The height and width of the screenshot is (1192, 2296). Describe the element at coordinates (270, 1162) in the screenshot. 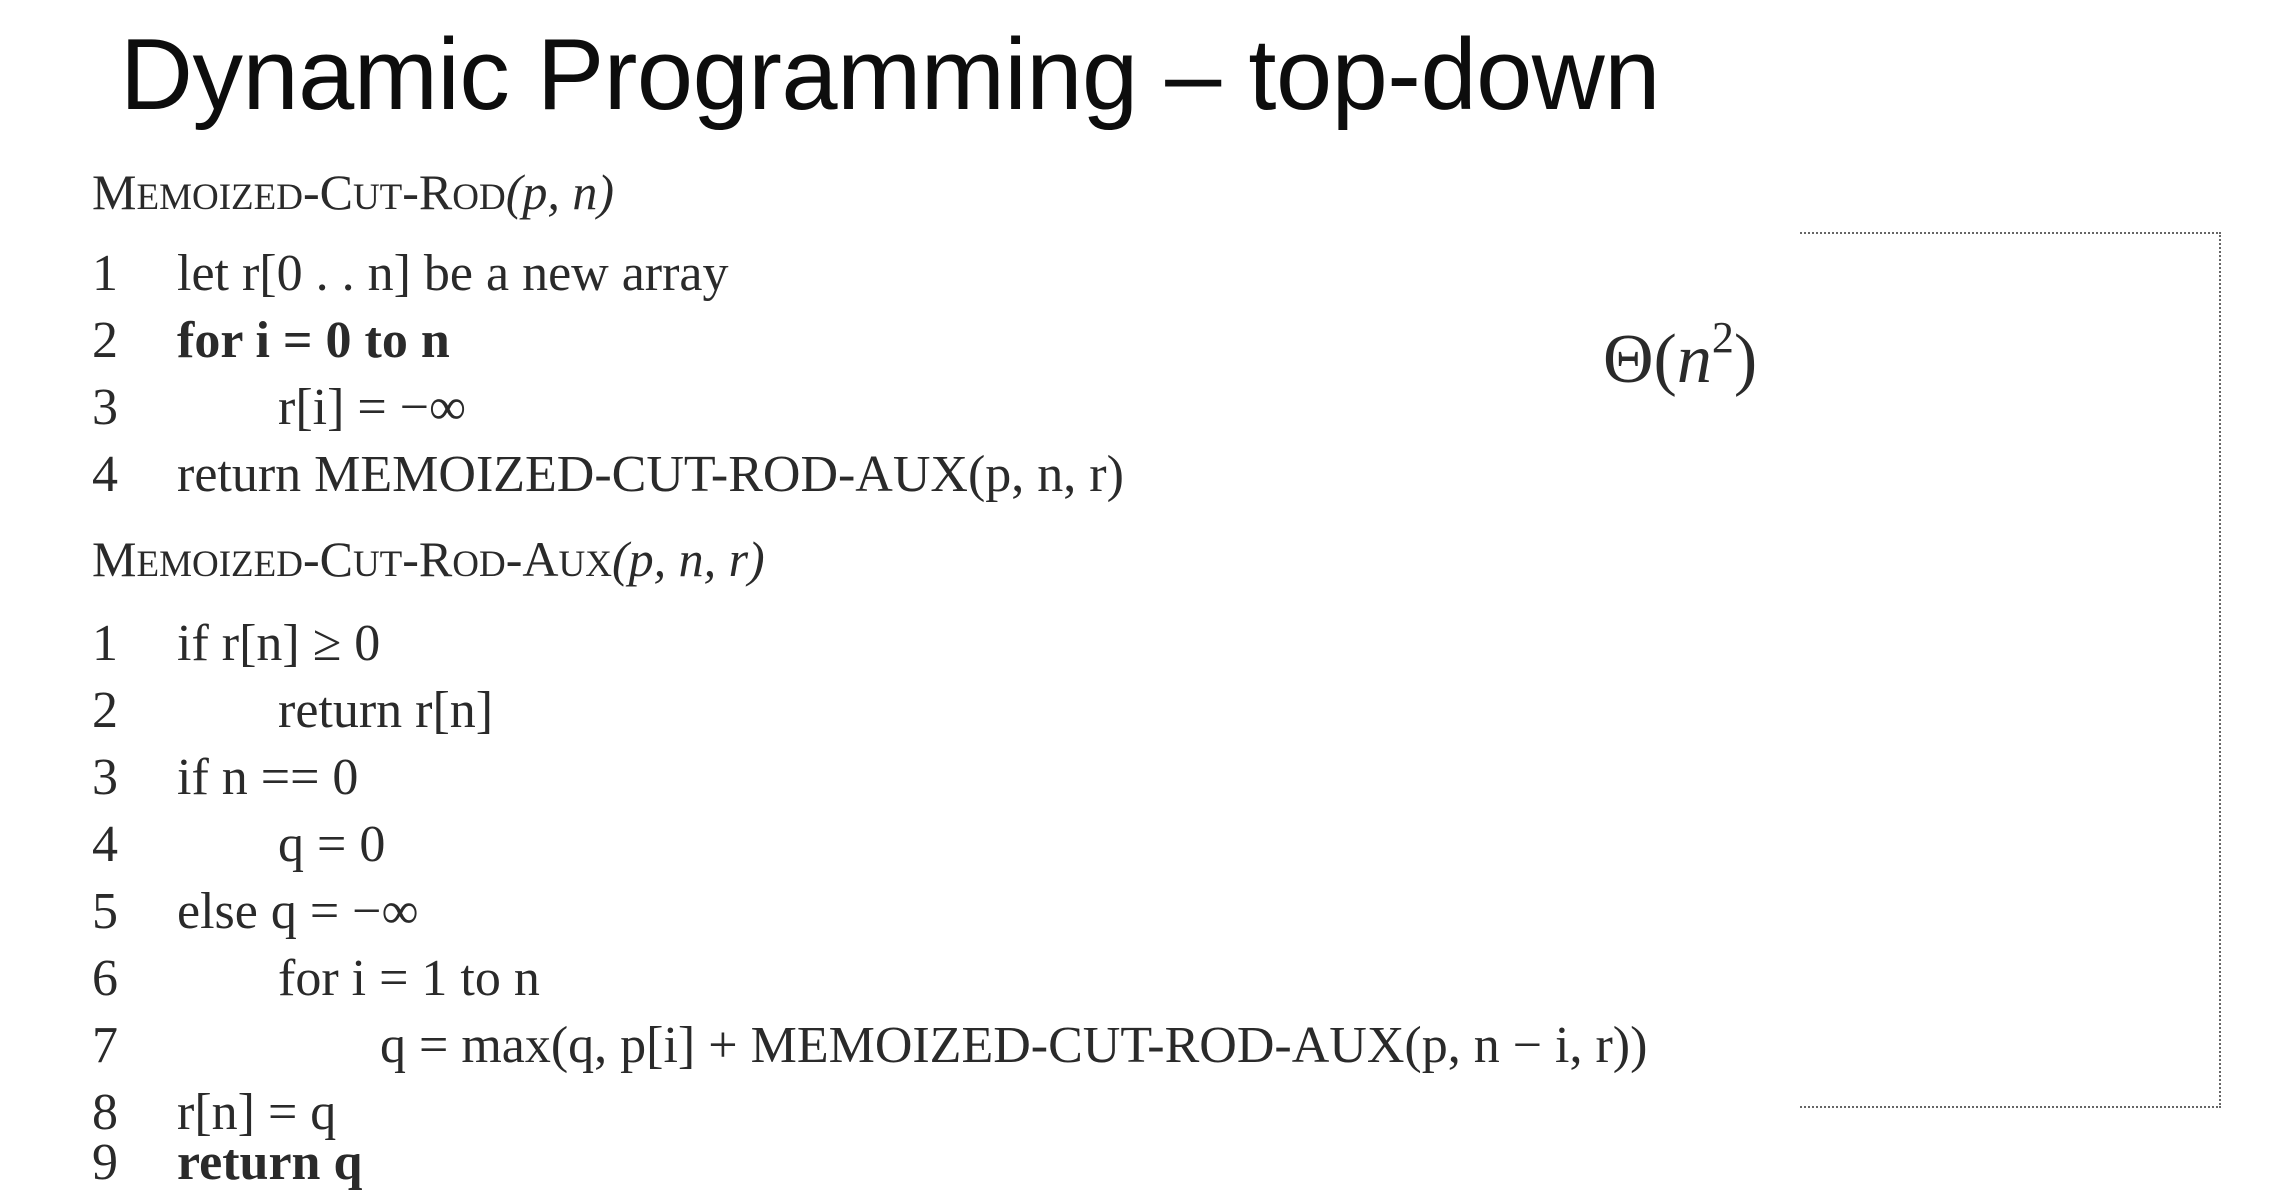

I see `code-line: return q` at that location.